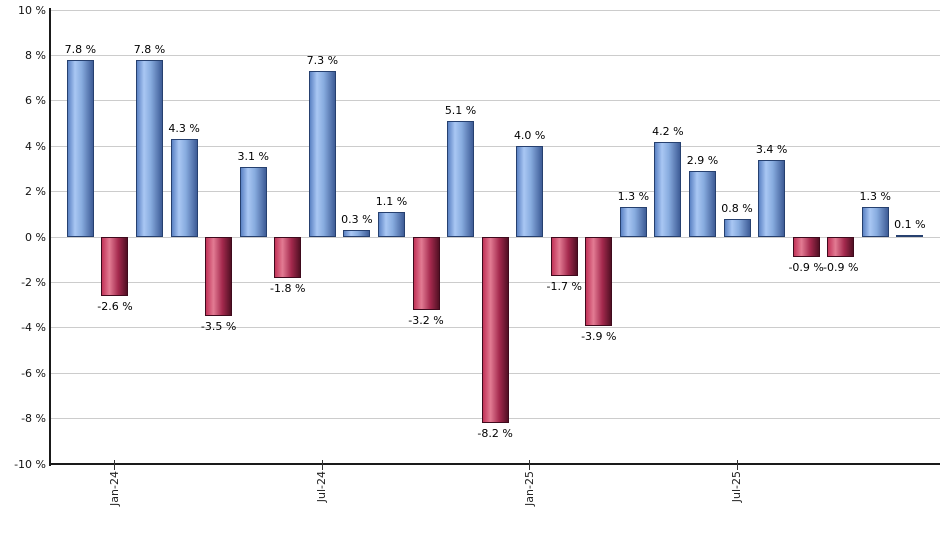  I want to click on bar-value-label: 5.1 %, so click(460, 111).